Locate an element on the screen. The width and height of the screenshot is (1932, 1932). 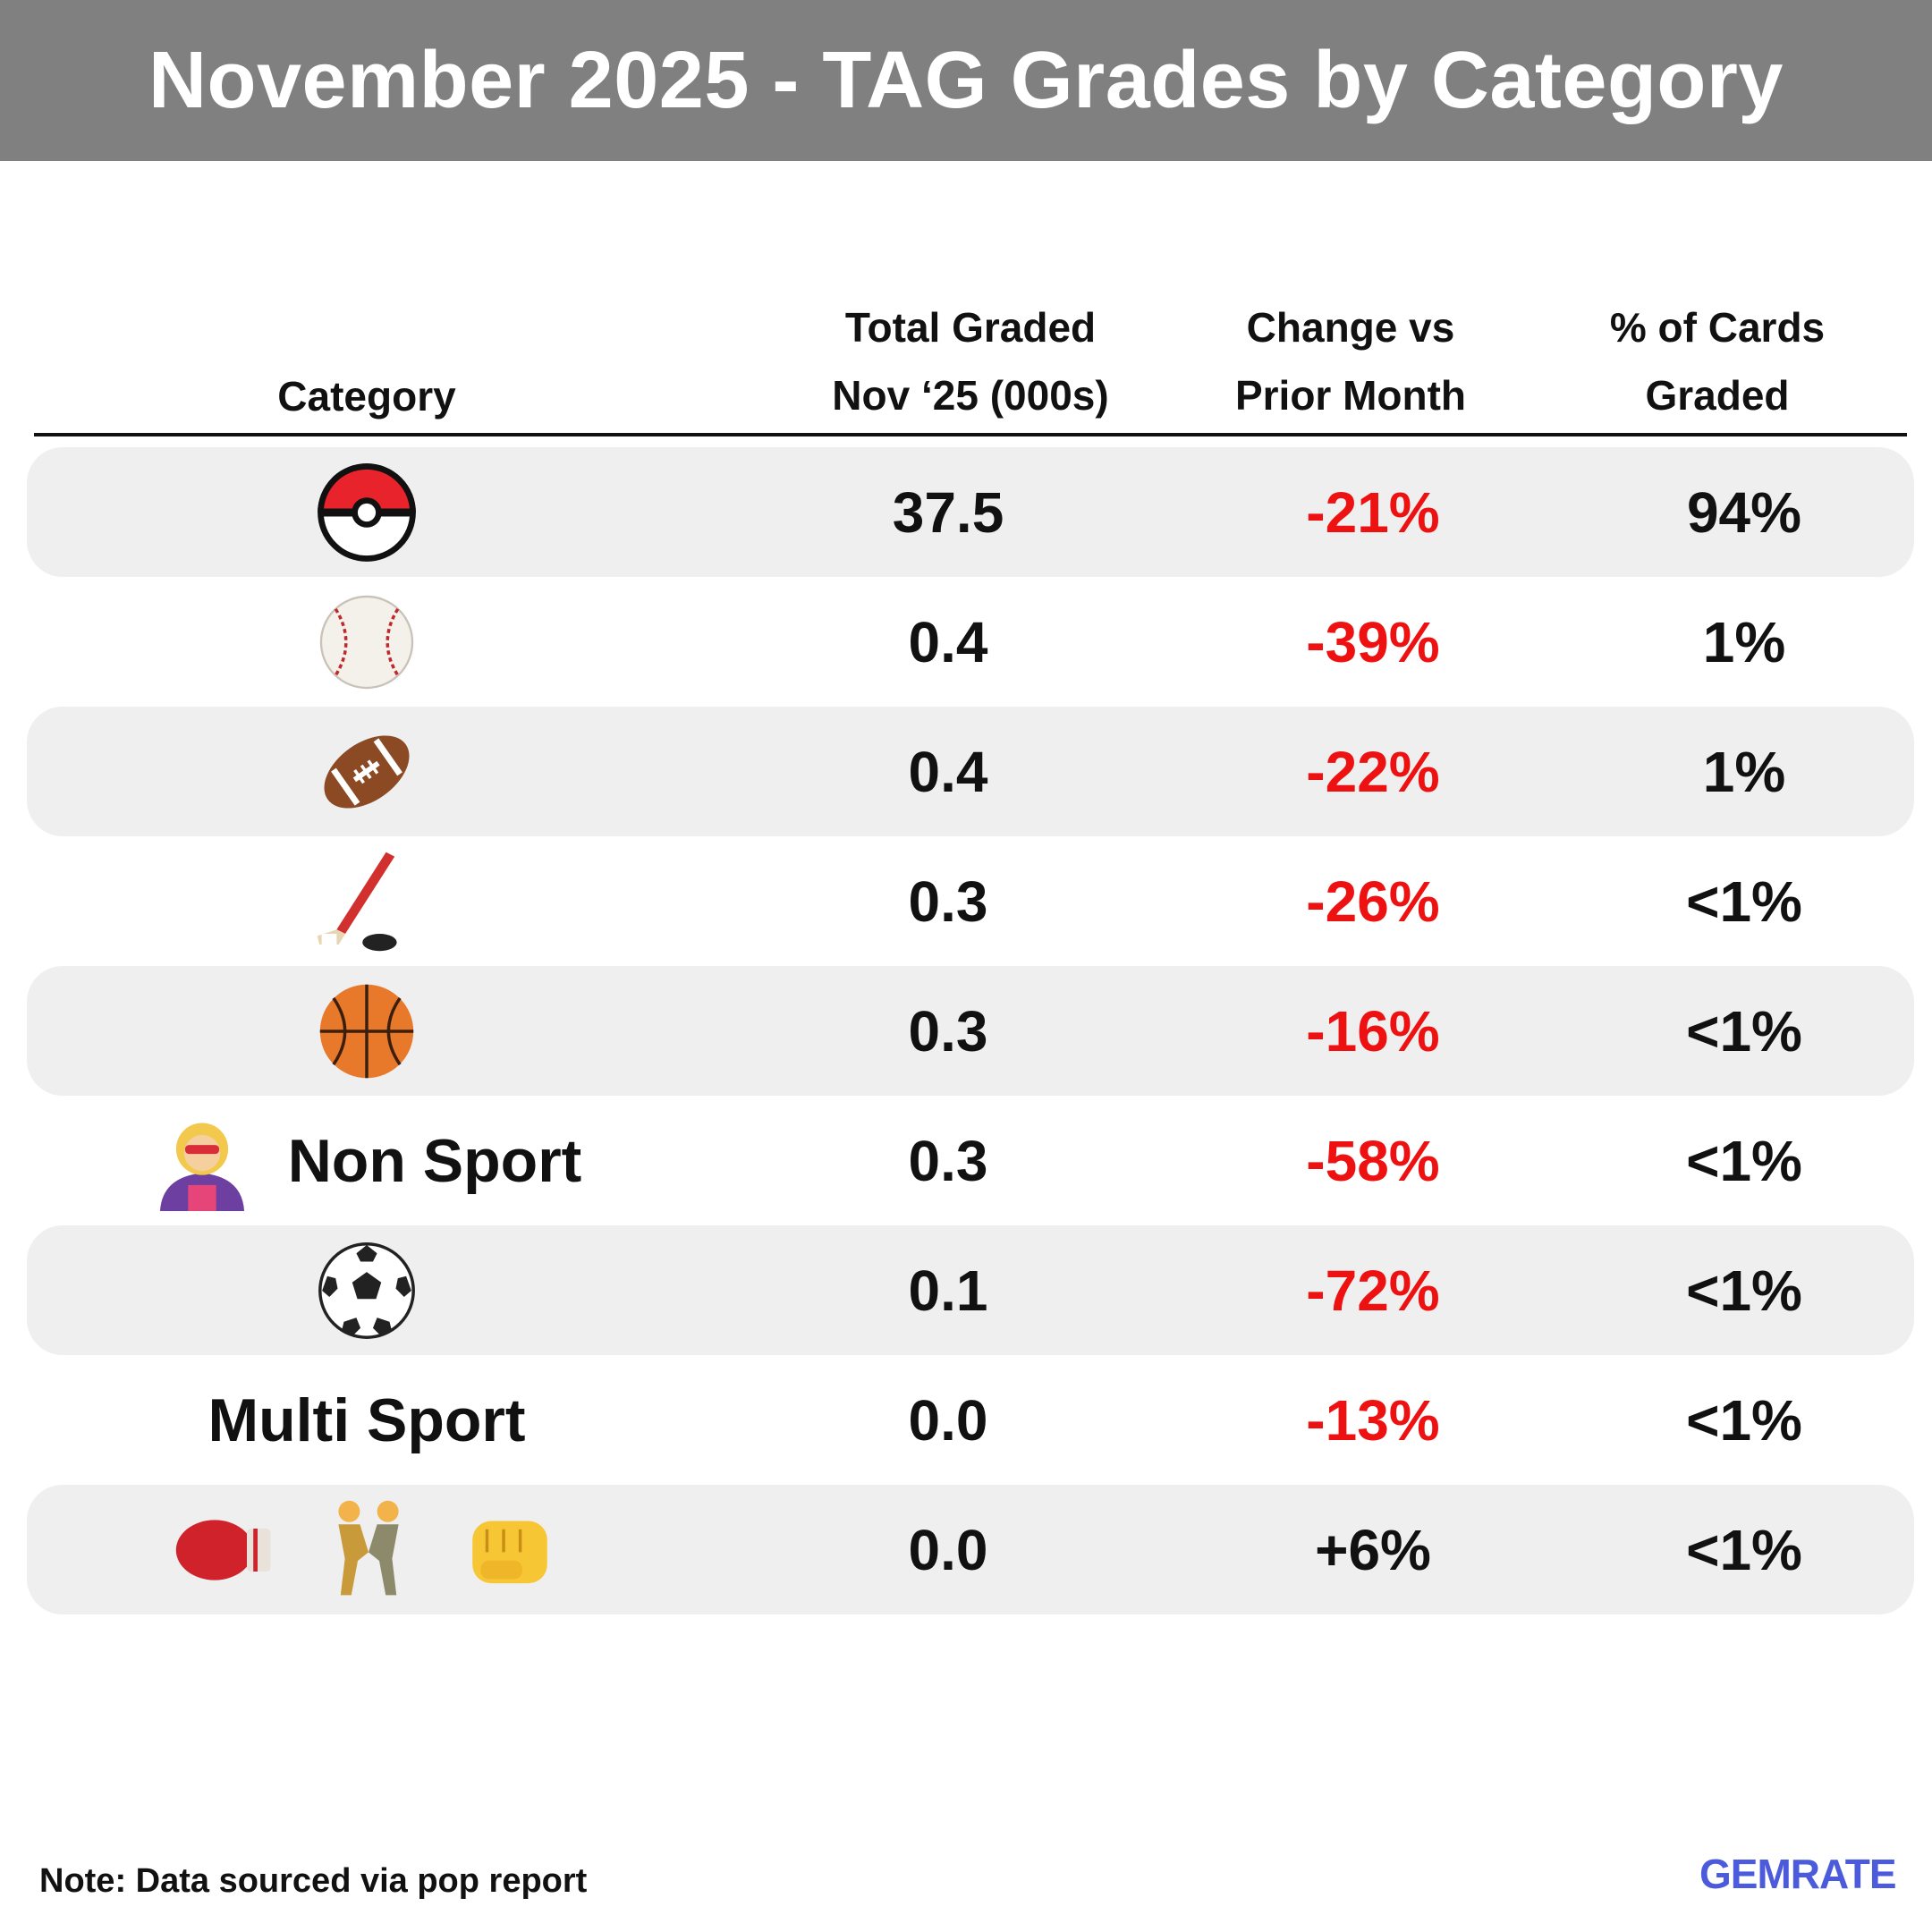
category-cell: Multi Sport is located at coordinates (367, 1420).